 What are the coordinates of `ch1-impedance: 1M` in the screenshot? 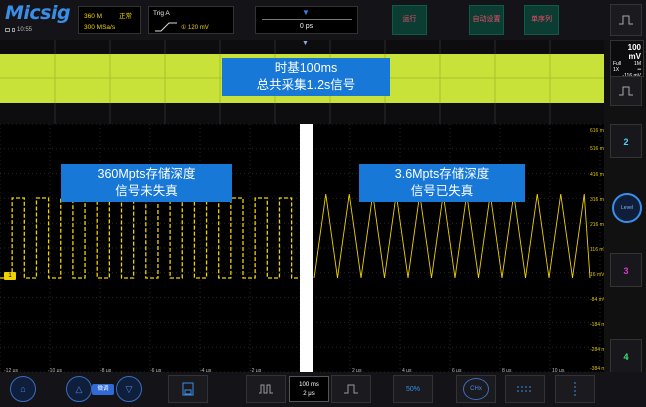 It's located at (637, 64).